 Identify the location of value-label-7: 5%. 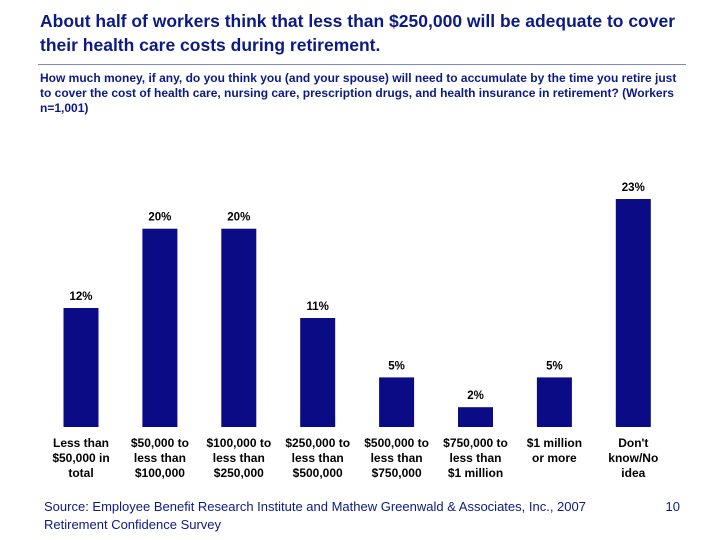
(554, 366).